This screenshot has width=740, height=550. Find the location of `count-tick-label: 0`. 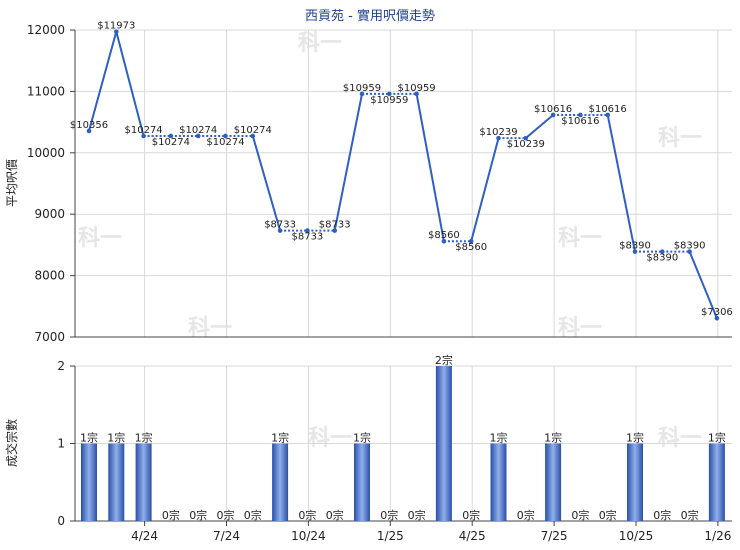

count-tick-label: 0 is located at coordinates (61, 521).